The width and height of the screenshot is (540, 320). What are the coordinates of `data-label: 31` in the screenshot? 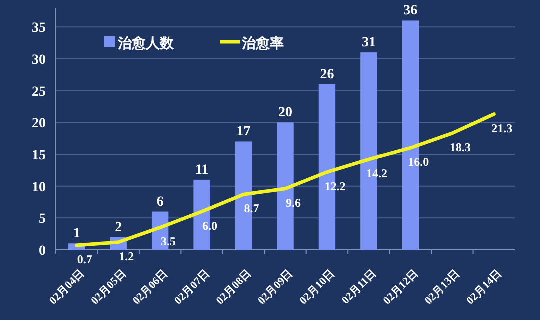 It's located at (369, 43).